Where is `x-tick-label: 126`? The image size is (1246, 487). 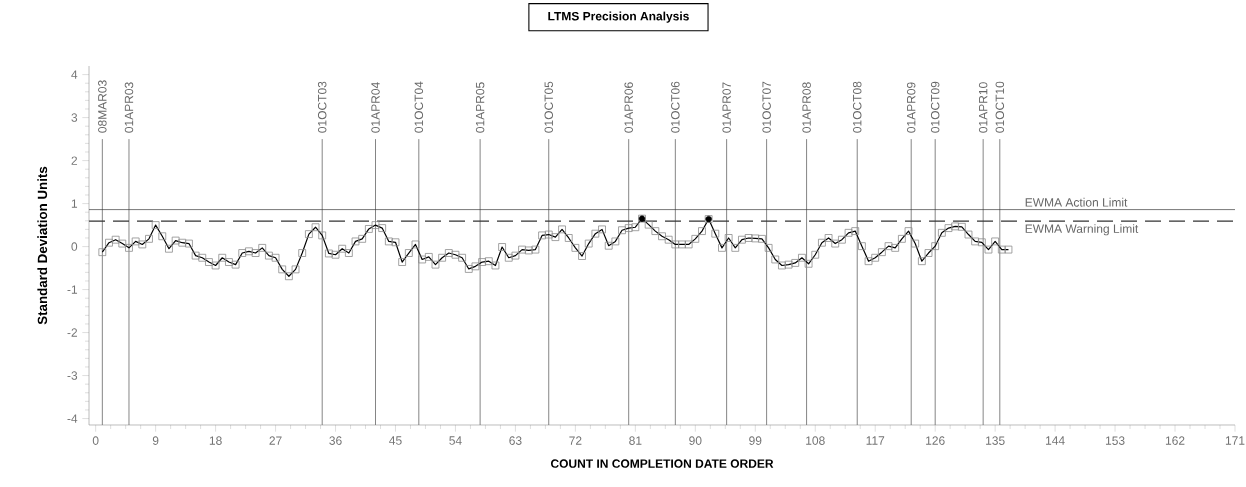
x-tick-label: 126 is located at coordinates (935, 440).